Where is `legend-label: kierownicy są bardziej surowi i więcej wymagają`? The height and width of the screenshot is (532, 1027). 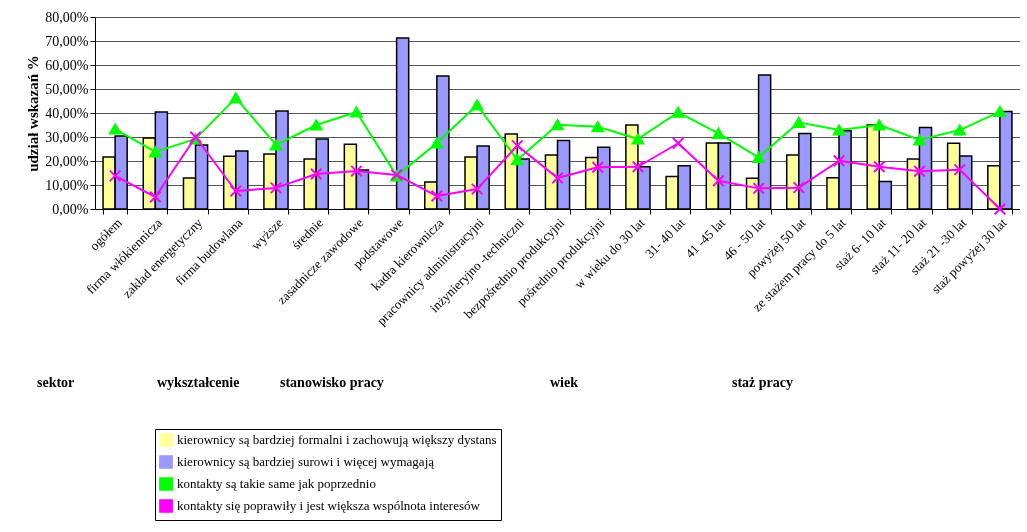 legend-label: kierownicy są bardziej surowi i więcej wymagają is located at coordinates (306, 461).